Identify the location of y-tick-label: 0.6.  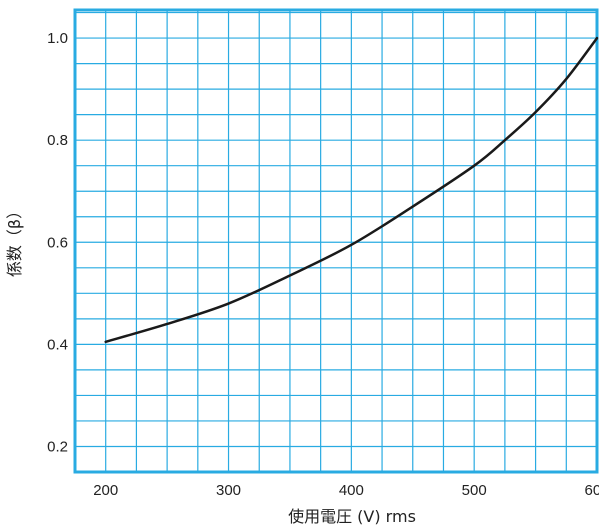
(57, 242).